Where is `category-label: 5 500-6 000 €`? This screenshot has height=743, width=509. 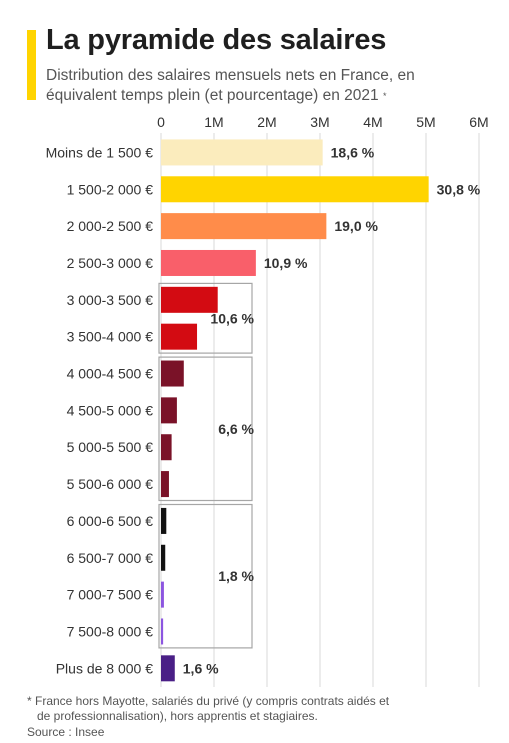 category-label: 5 500-6 000 € is located at coordinates (110, 484).